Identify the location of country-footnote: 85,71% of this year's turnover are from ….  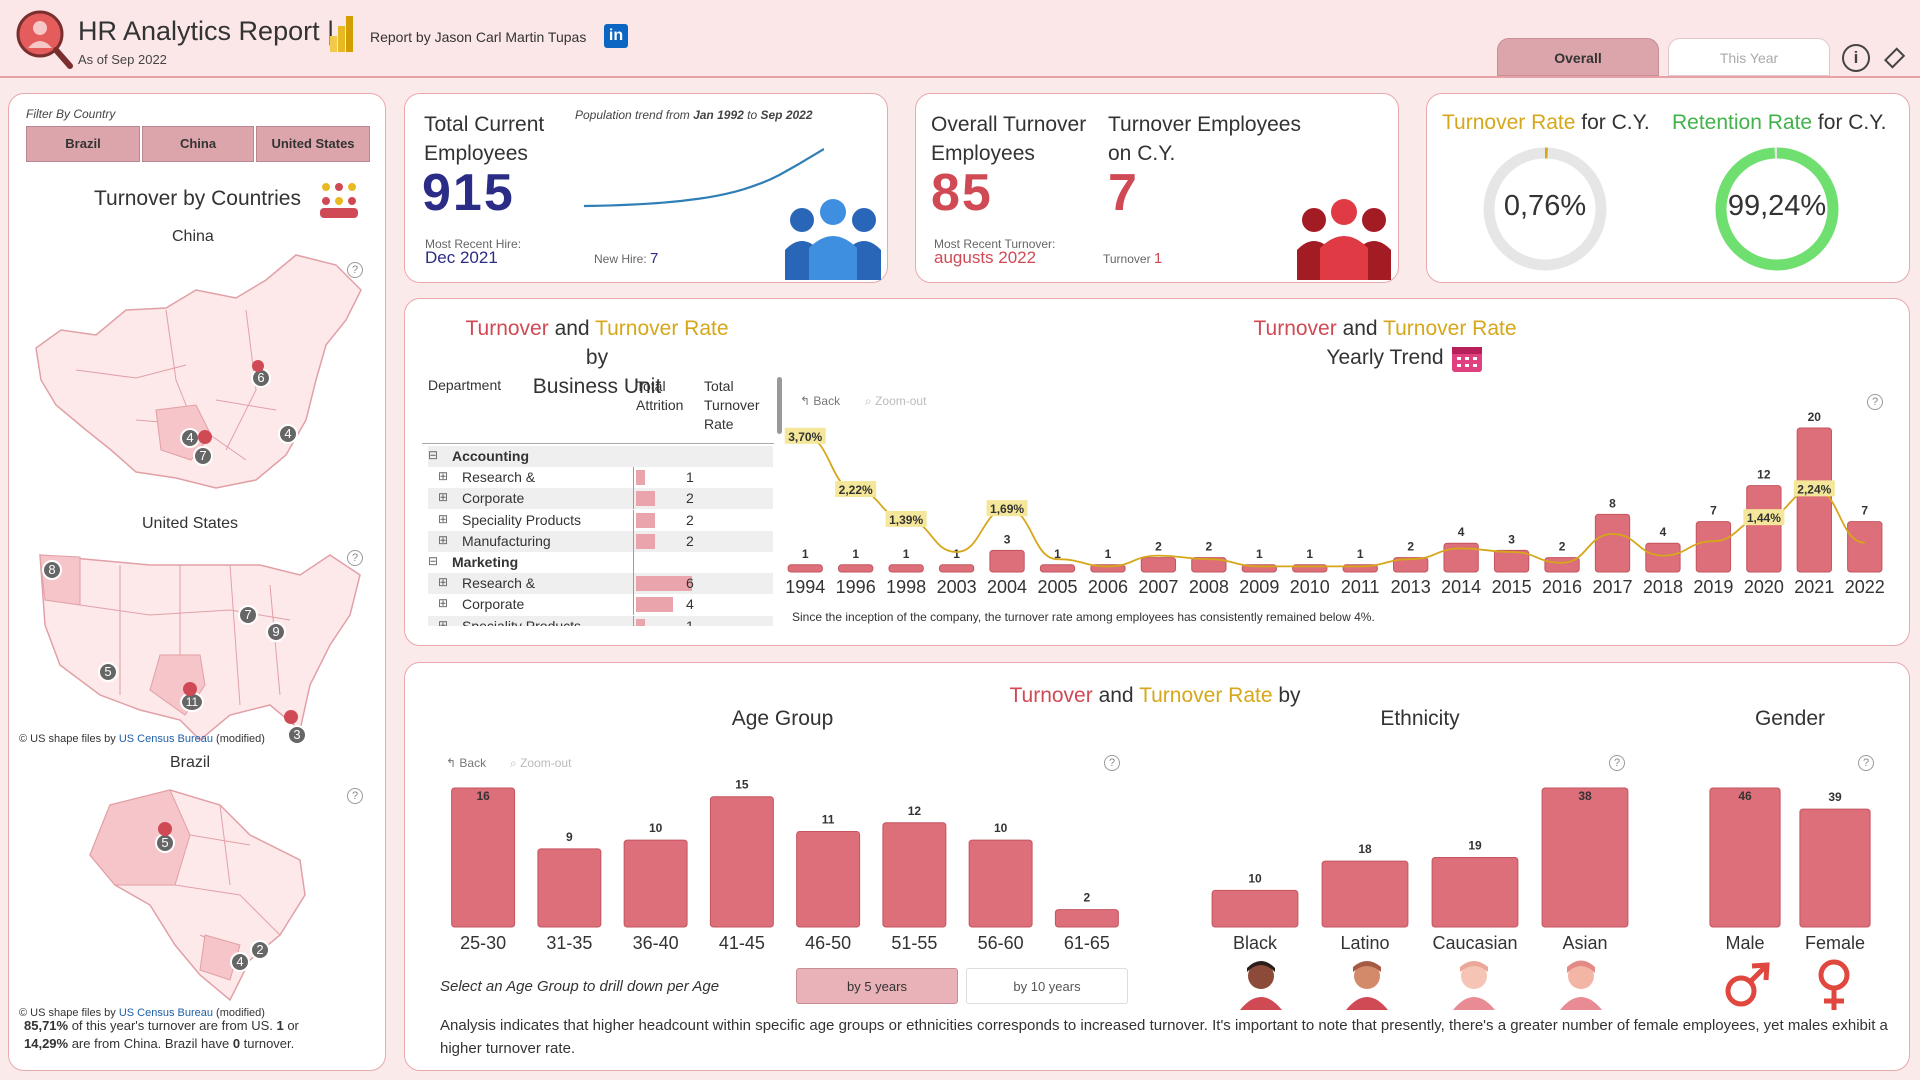
(161, 1034).